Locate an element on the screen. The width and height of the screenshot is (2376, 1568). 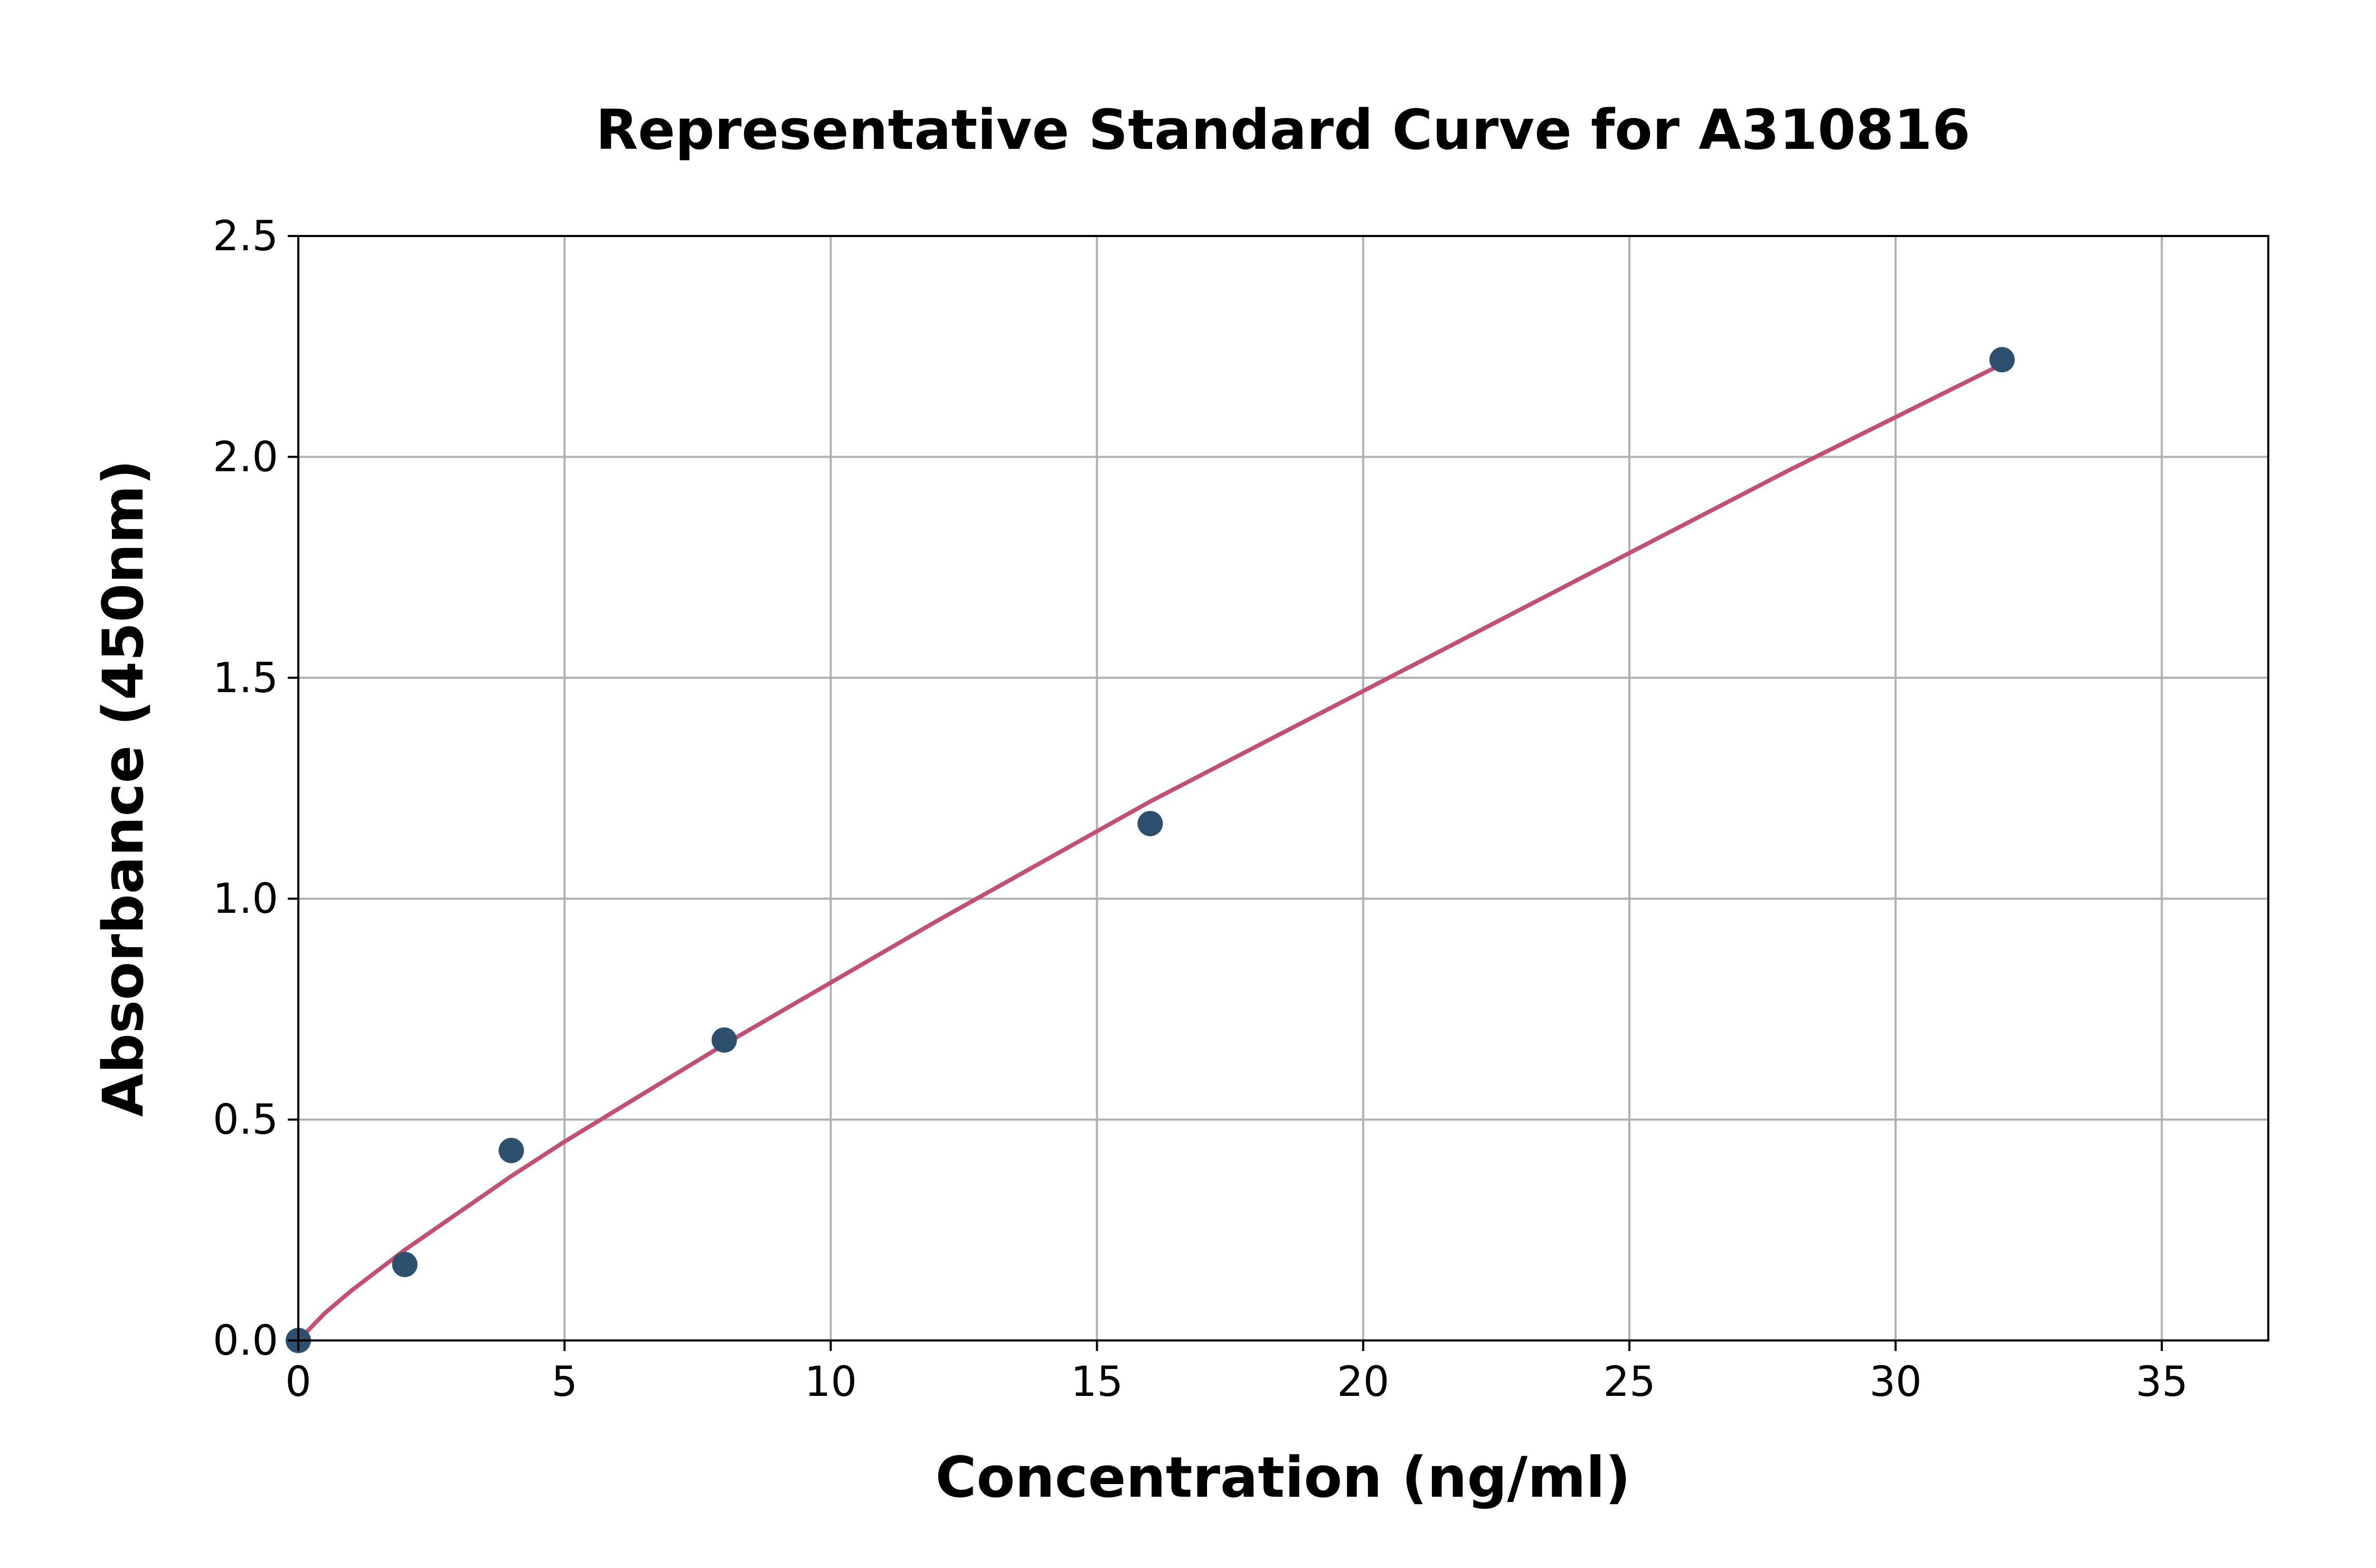
x-tick-label: 15 is located at coordinates (1097, 1382).